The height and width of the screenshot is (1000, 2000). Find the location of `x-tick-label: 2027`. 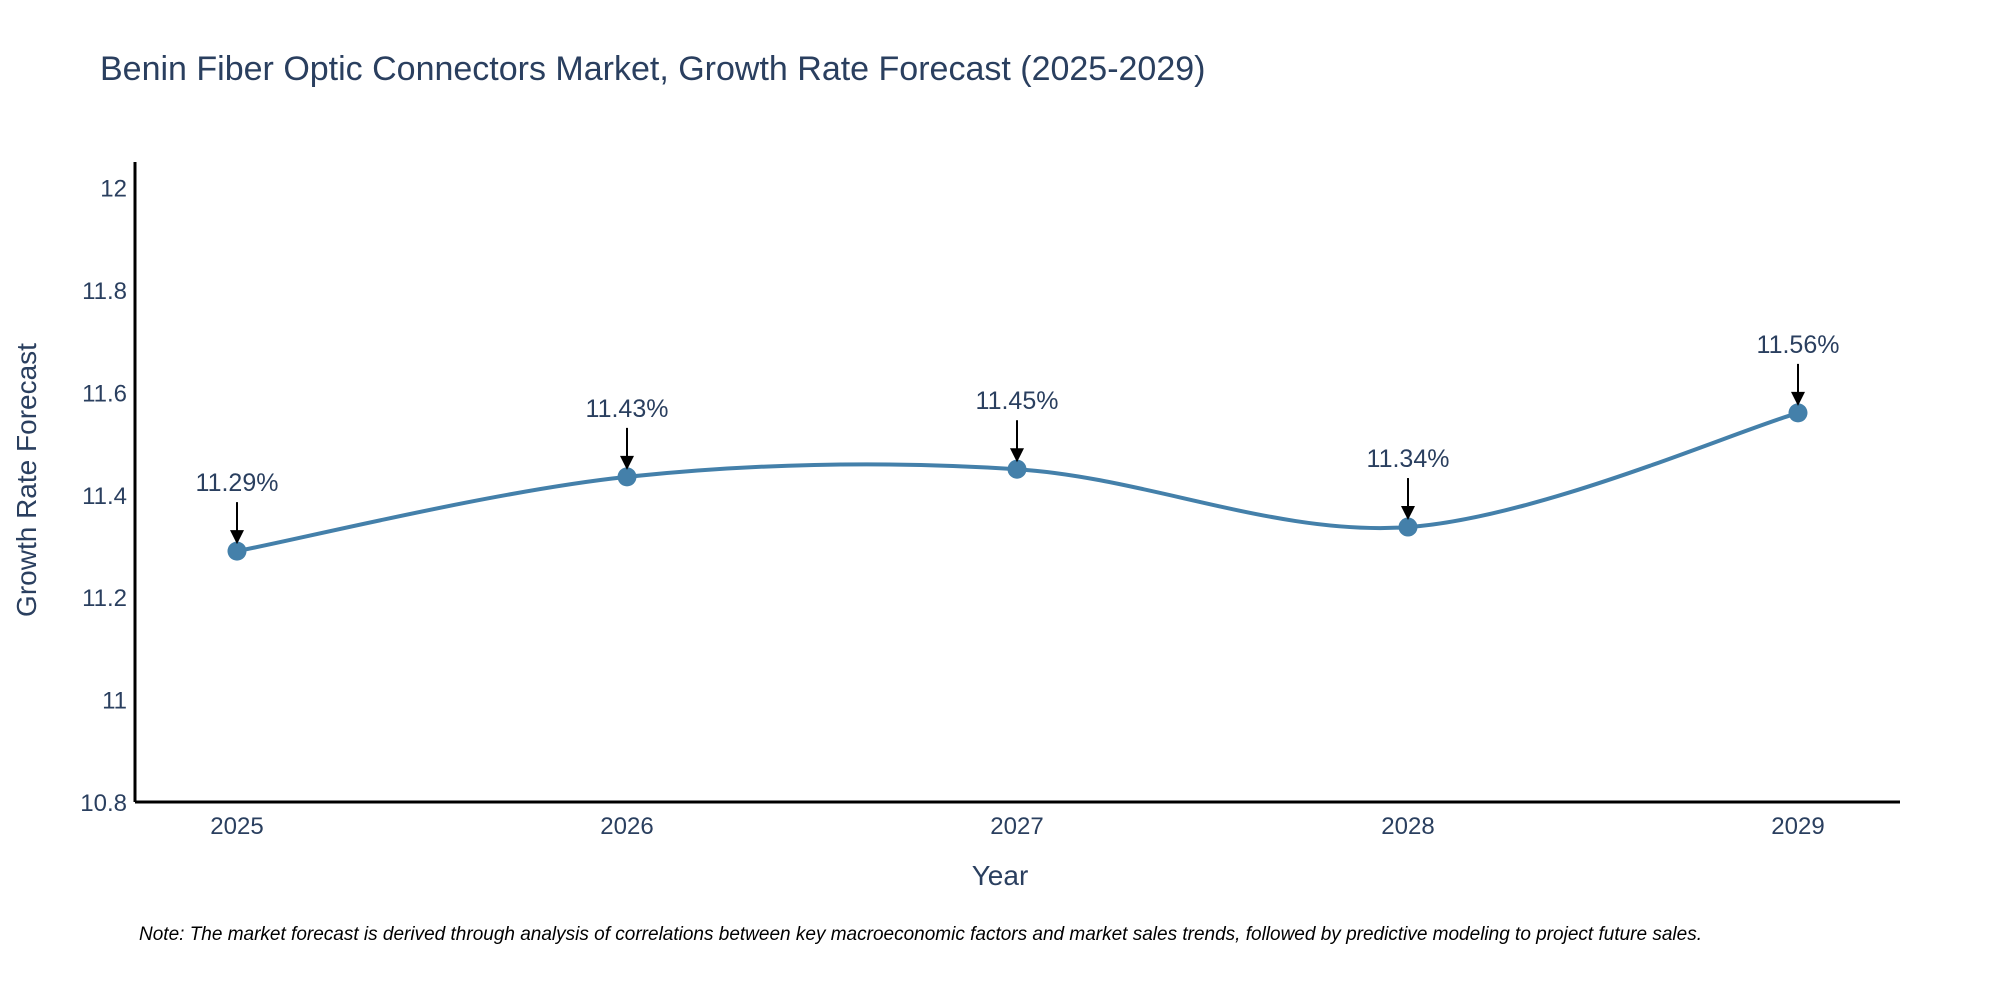

x-tick-label: 2027 is located at coordinates (1016, 826).